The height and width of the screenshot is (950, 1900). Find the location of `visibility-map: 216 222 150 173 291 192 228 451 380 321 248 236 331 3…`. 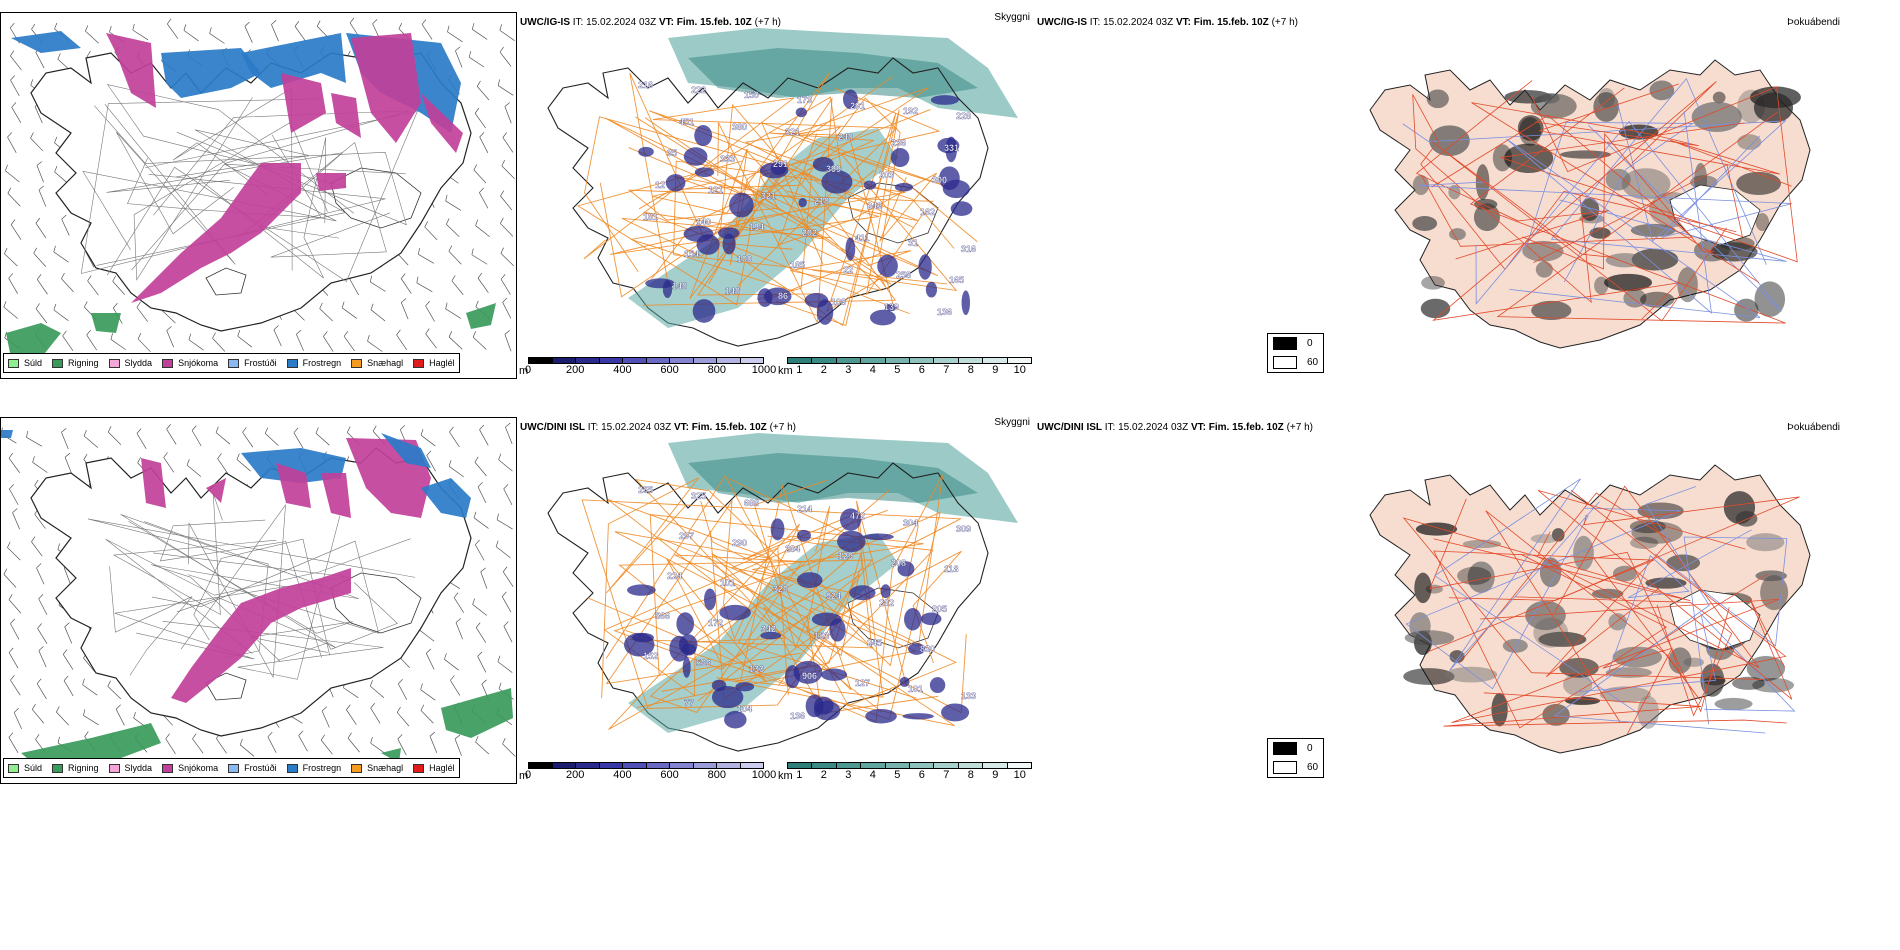

visibility-map: 216 222 150 173 291 192 228 451 380 321 248 236 331 3… is located at coordinates (775, 190).